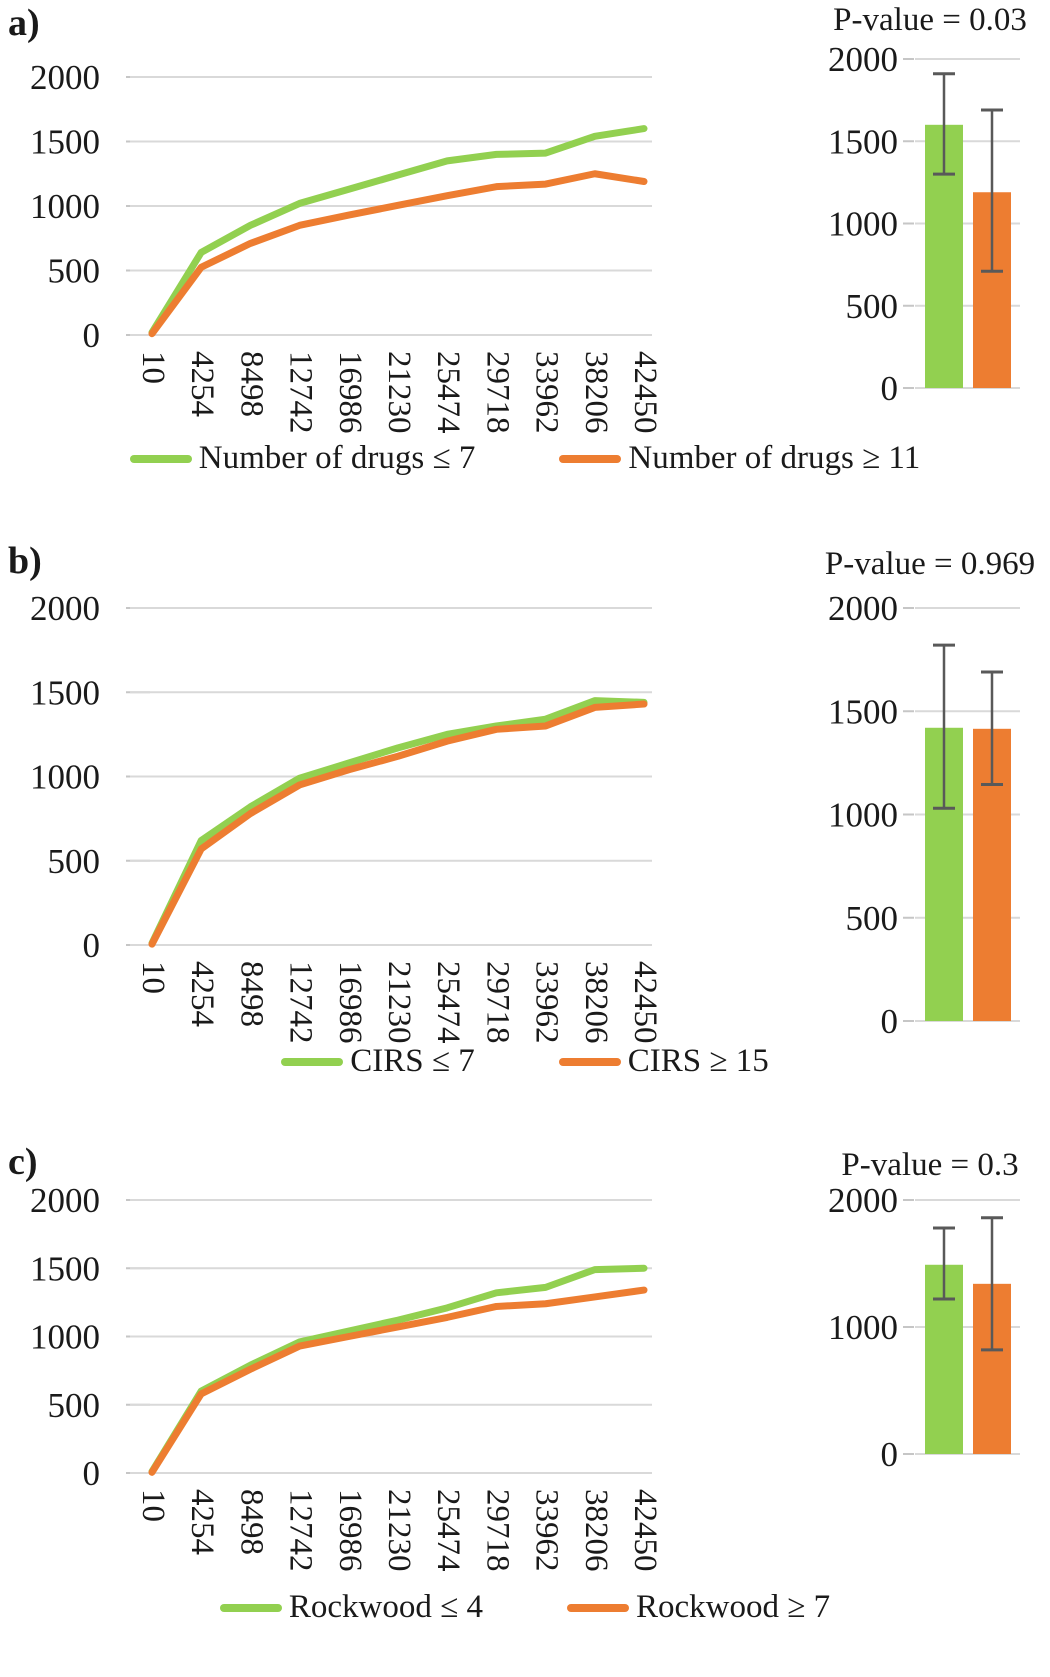 Image resolution: width=1050 pixels, height=1677 pixels. Describe the element at coordinates (385, 1607) in the screenshot. I see `legend-label: Rockwood ≤ 4` at that location.